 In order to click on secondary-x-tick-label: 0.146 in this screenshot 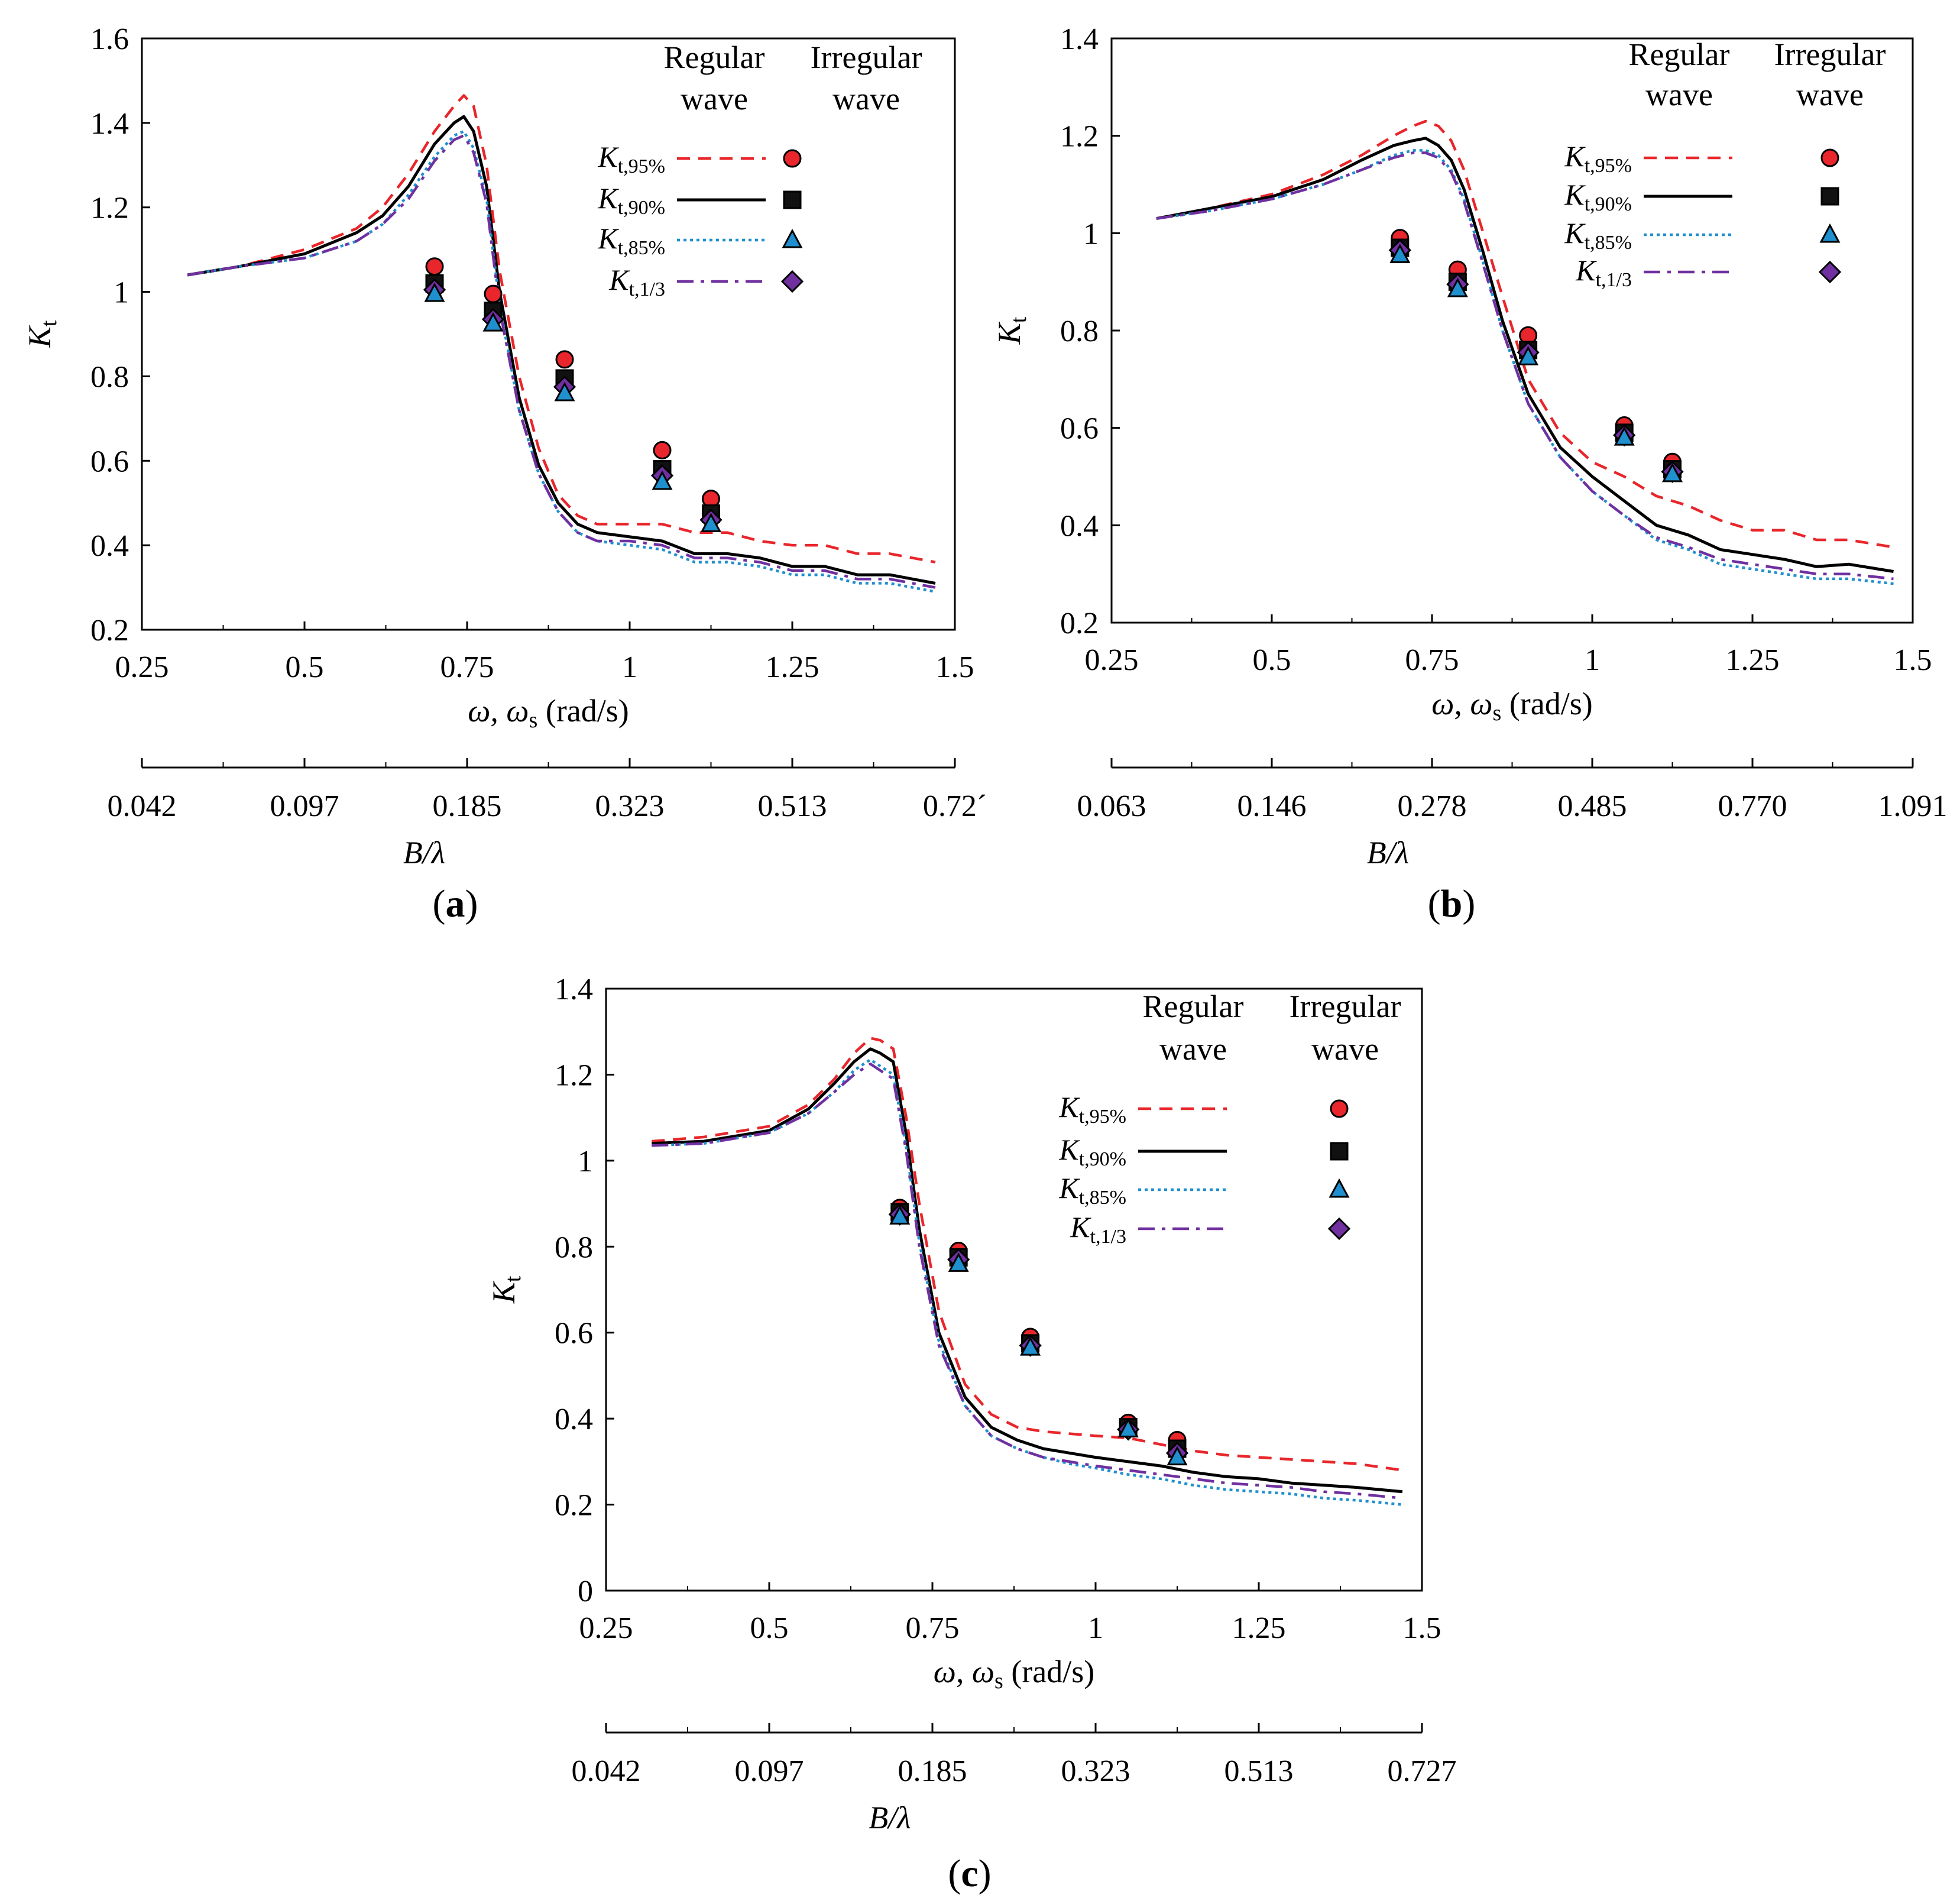, I will do `click(1272, 806)`.